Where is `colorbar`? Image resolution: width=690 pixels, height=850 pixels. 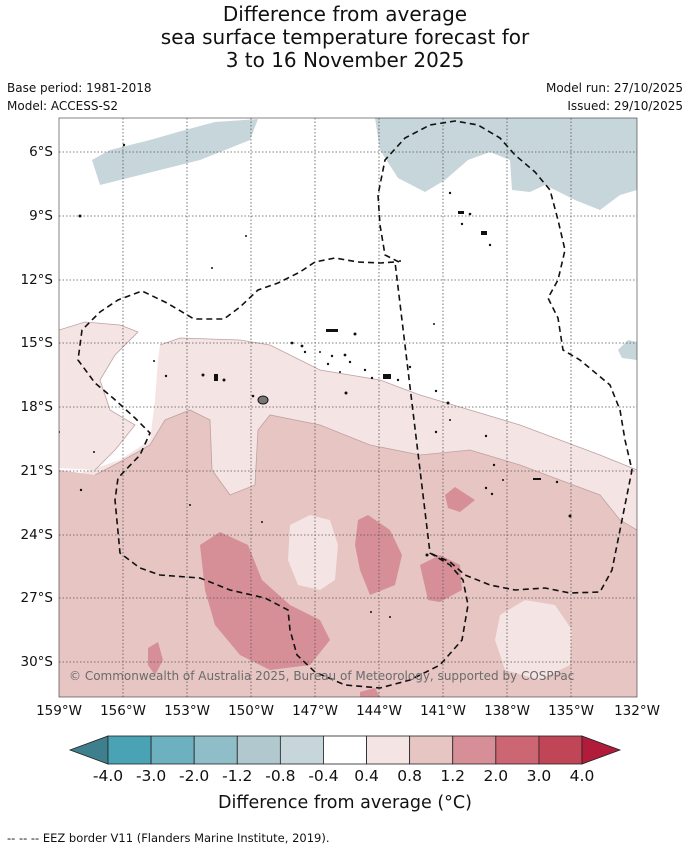
colorbar is located at coordinates (345, 750).